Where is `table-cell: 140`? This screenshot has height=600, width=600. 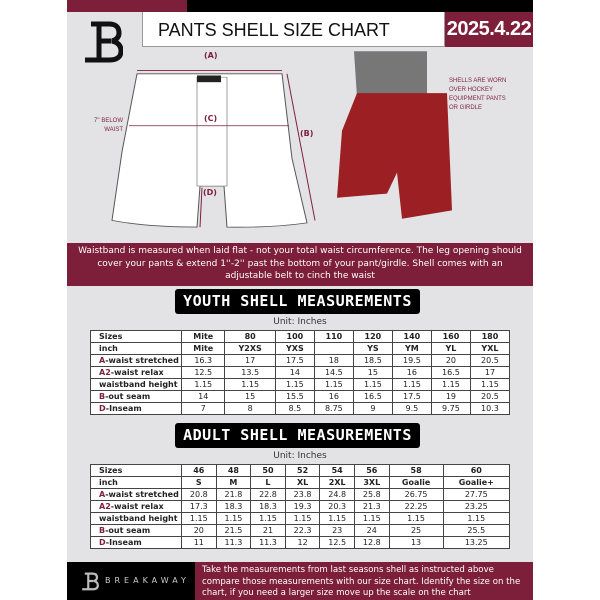 table-cell: 140 is located at coordinates (411, 336).